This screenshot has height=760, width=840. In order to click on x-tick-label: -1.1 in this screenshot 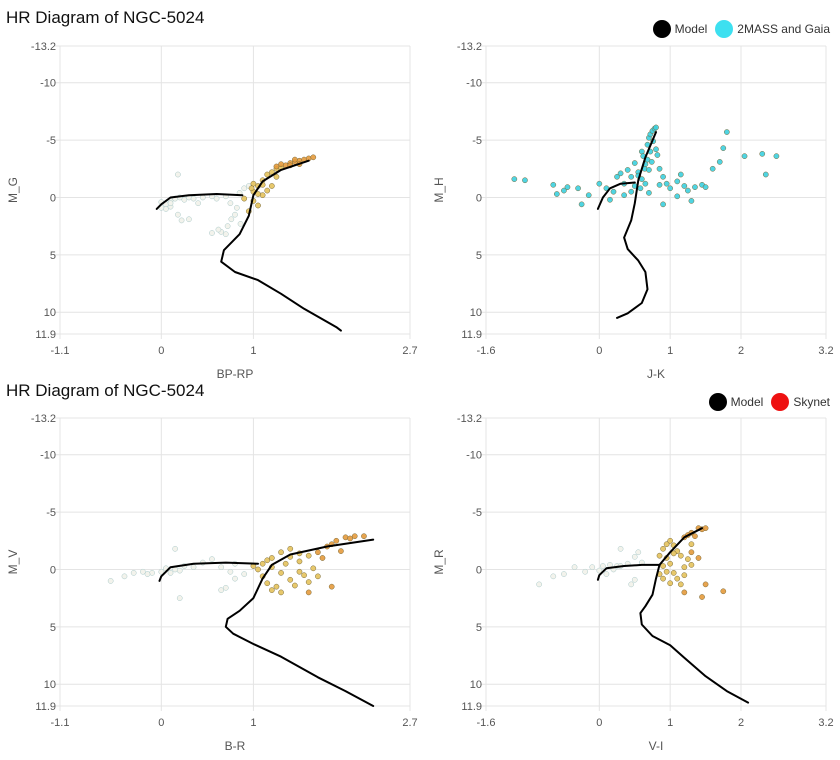, I will do `click(60, 351)`.